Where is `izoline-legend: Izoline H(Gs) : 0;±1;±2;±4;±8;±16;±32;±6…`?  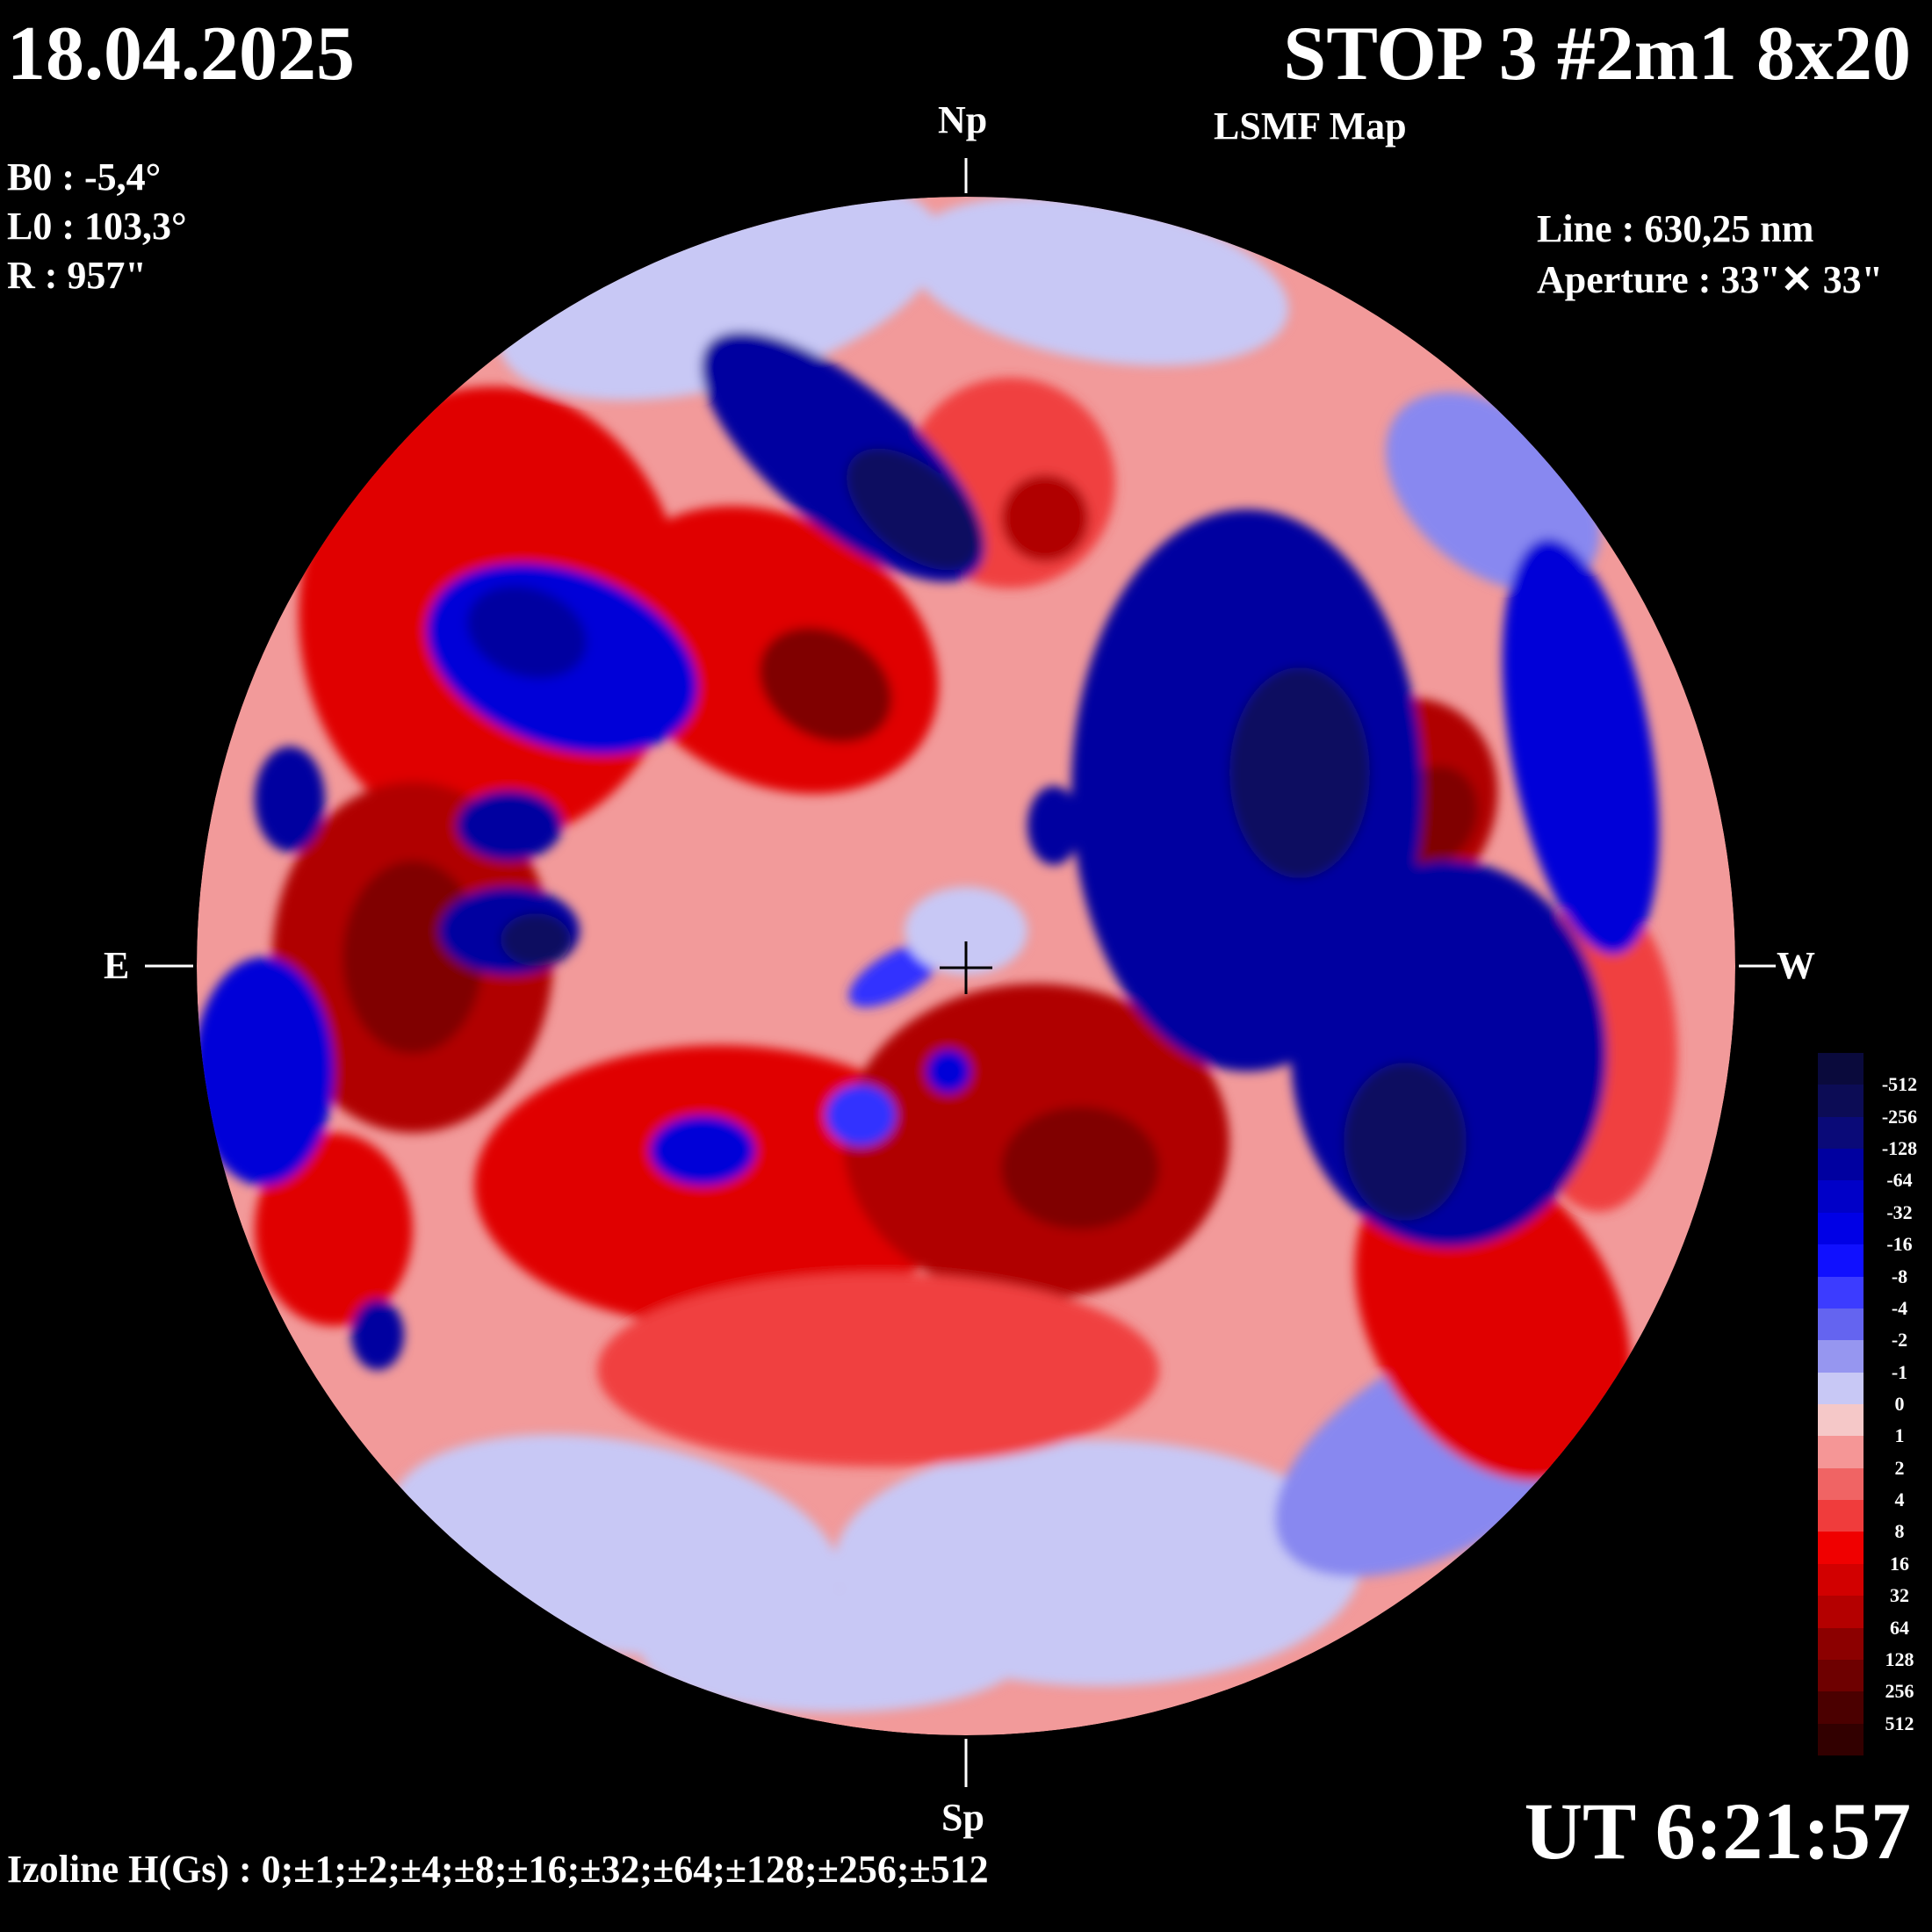
izoline-legend: Izoline H(Gs) : 0;±1;±2;±4;±8;±16;±32;±6… is located at coordinates (498, 1869).